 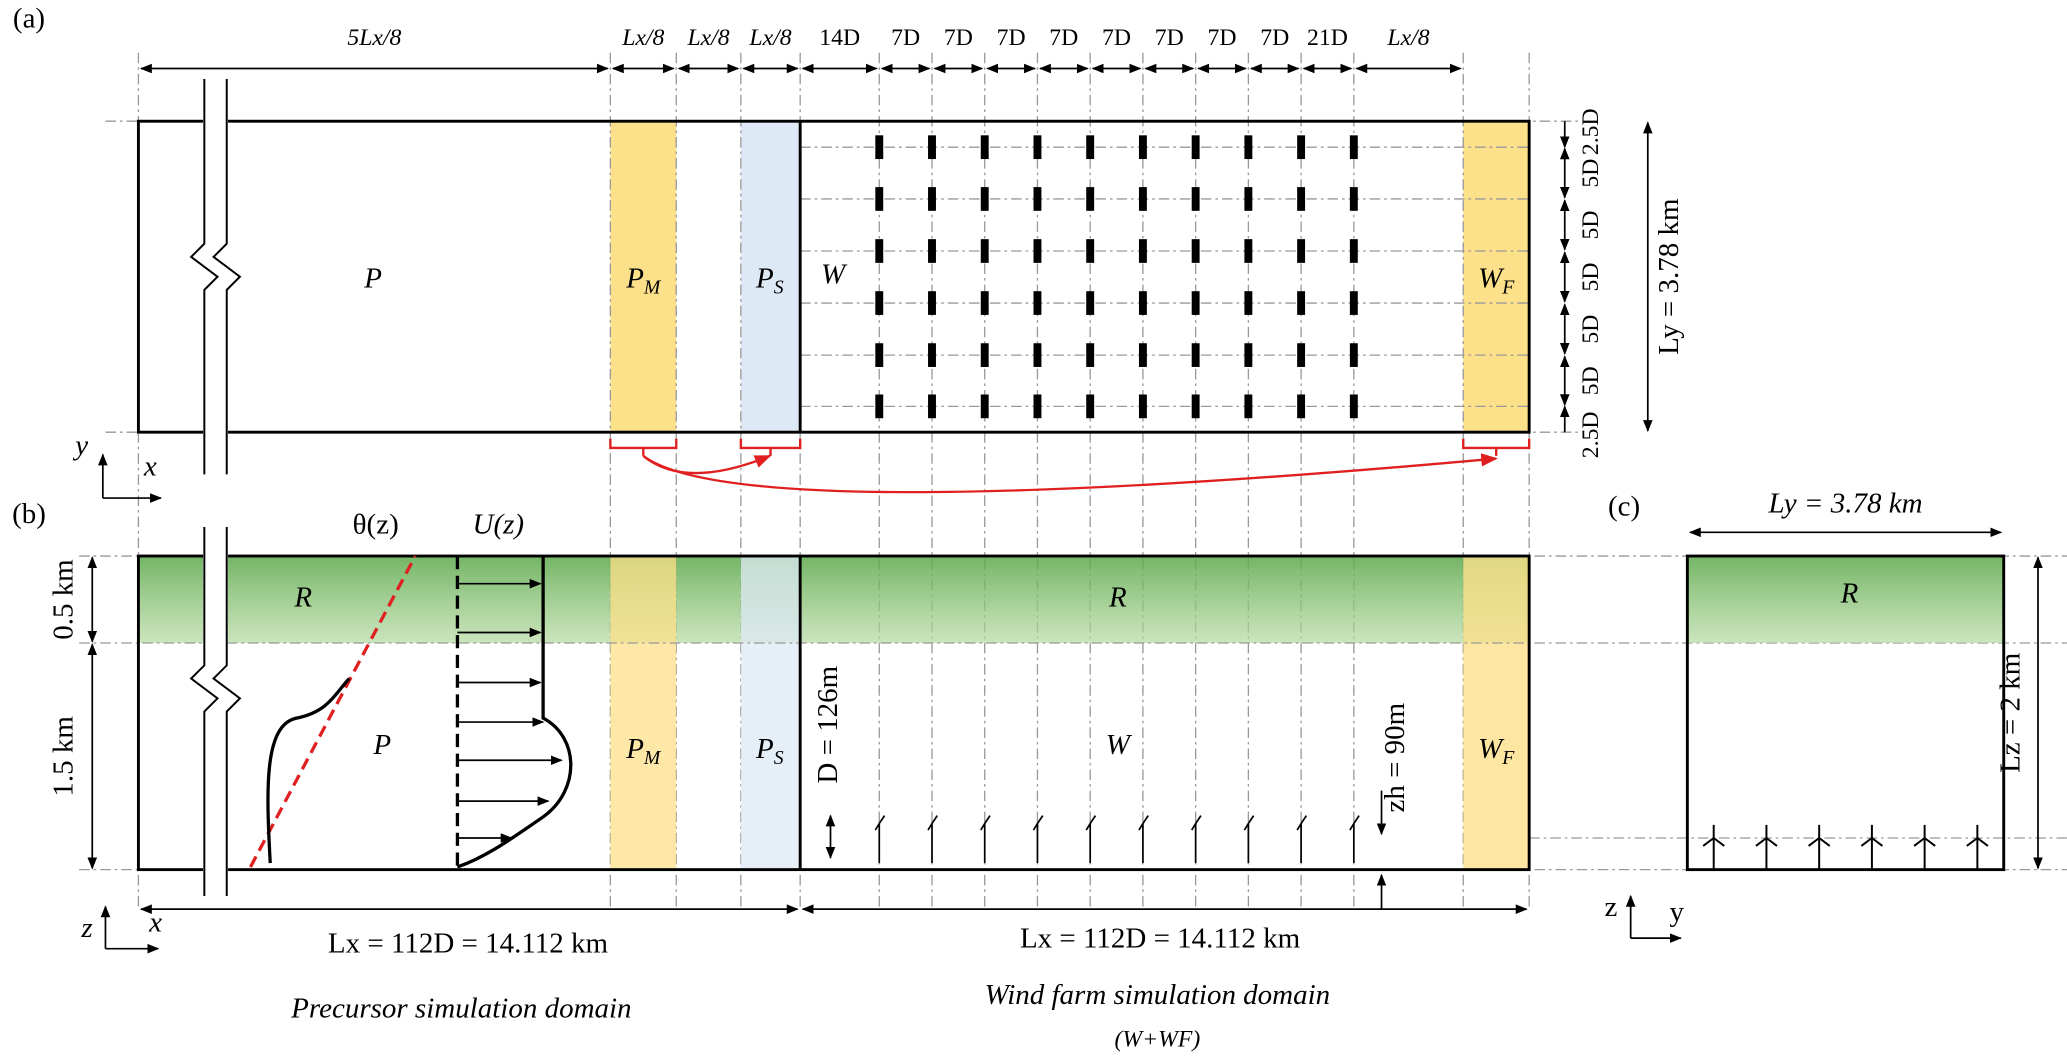 I want to click on label: Precursor simulation domain, so click(x=460, y=1008).